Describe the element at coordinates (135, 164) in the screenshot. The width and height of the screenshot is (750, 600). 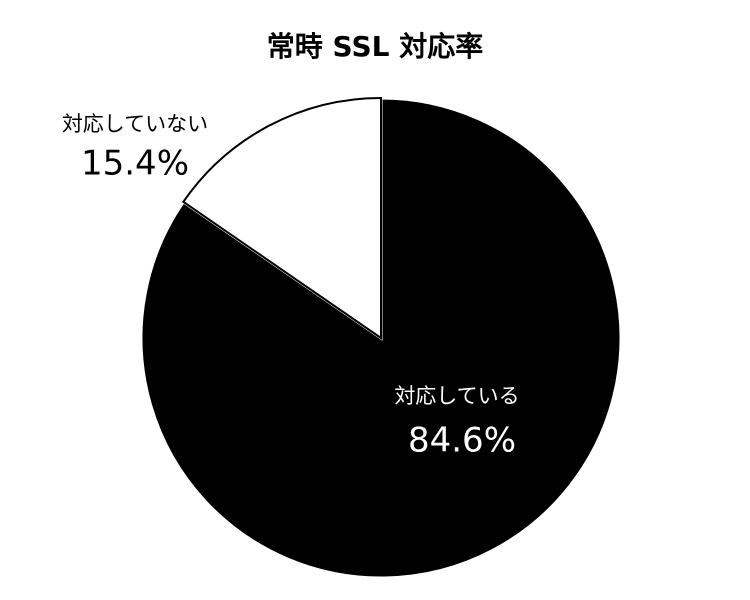
I see `slice-value-label: 15.4%` at that location.